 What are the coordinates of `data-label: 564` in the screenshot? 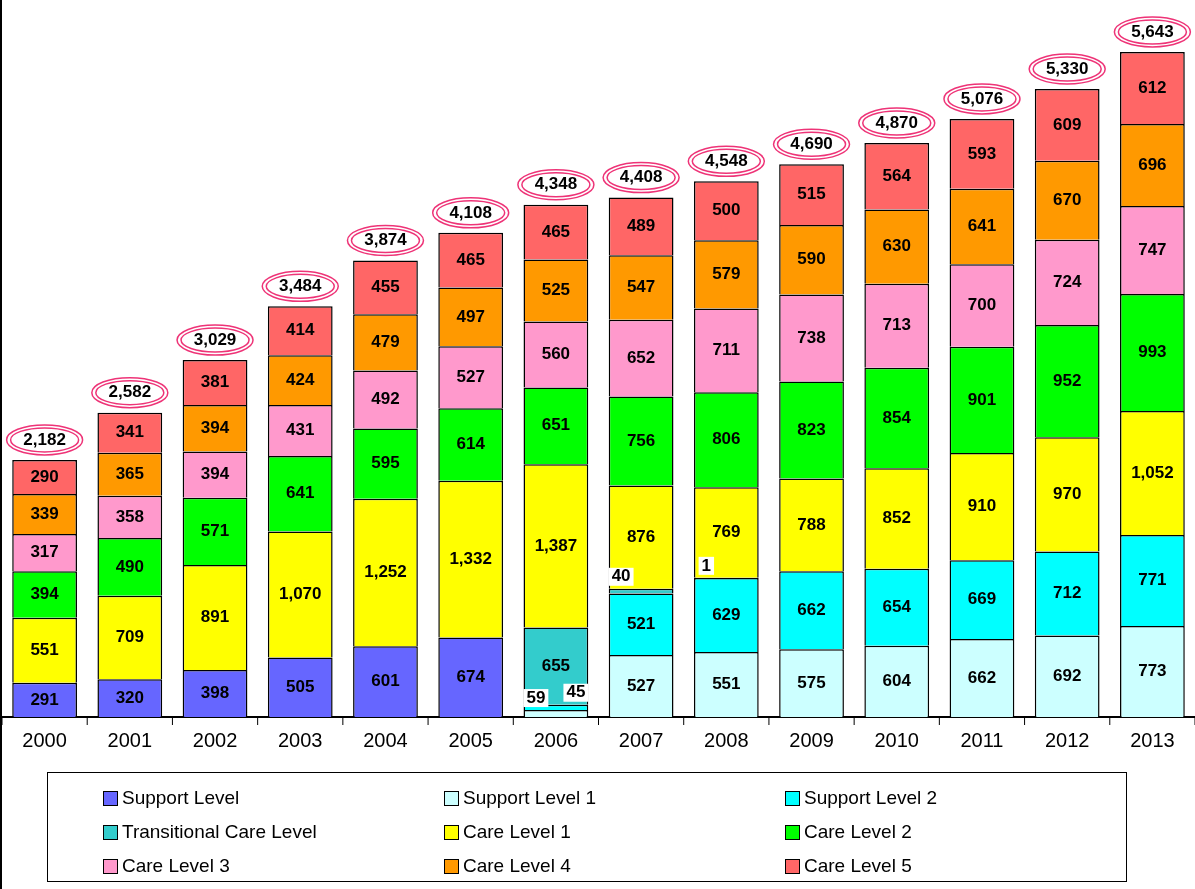 It's located at (897, 175).